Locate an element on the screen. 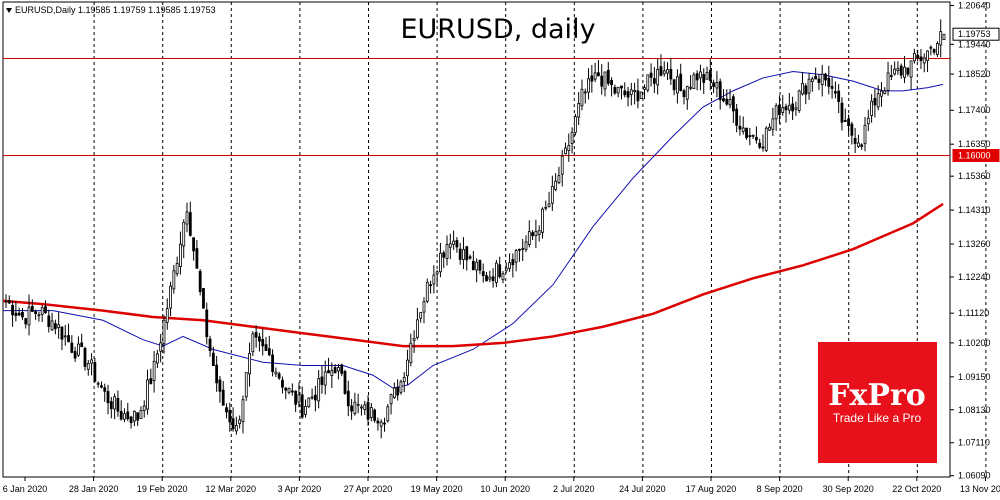 This screenshot has height=500, width=1000. y-tick-label: 1.11120 is located at coordinates (973, 313).